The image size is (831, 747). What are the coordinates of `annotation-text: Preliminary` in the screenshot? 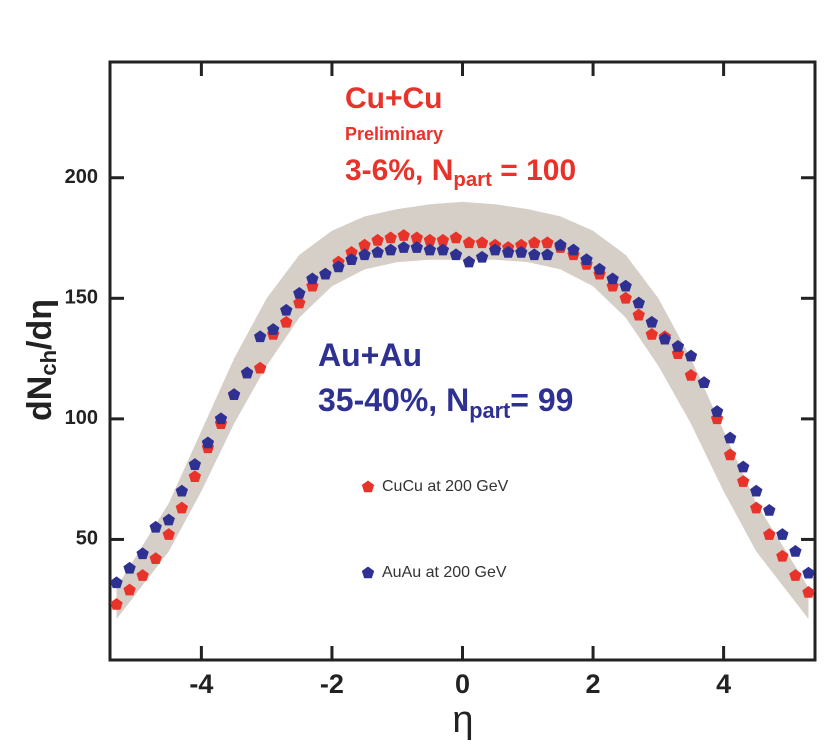 It's located at (394, 134).